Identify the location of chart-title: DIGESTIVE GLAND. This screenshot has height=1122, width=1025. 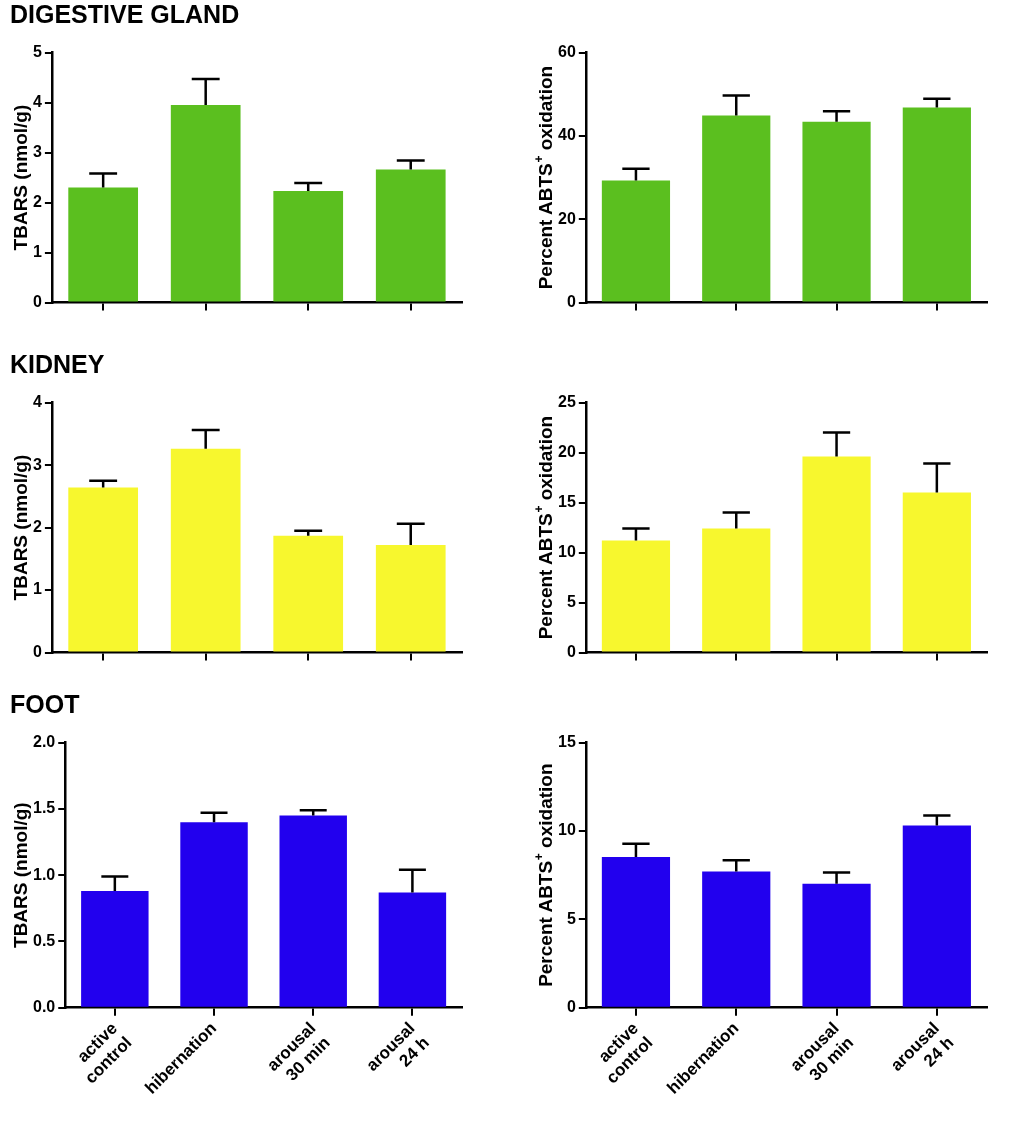
(125, 14).